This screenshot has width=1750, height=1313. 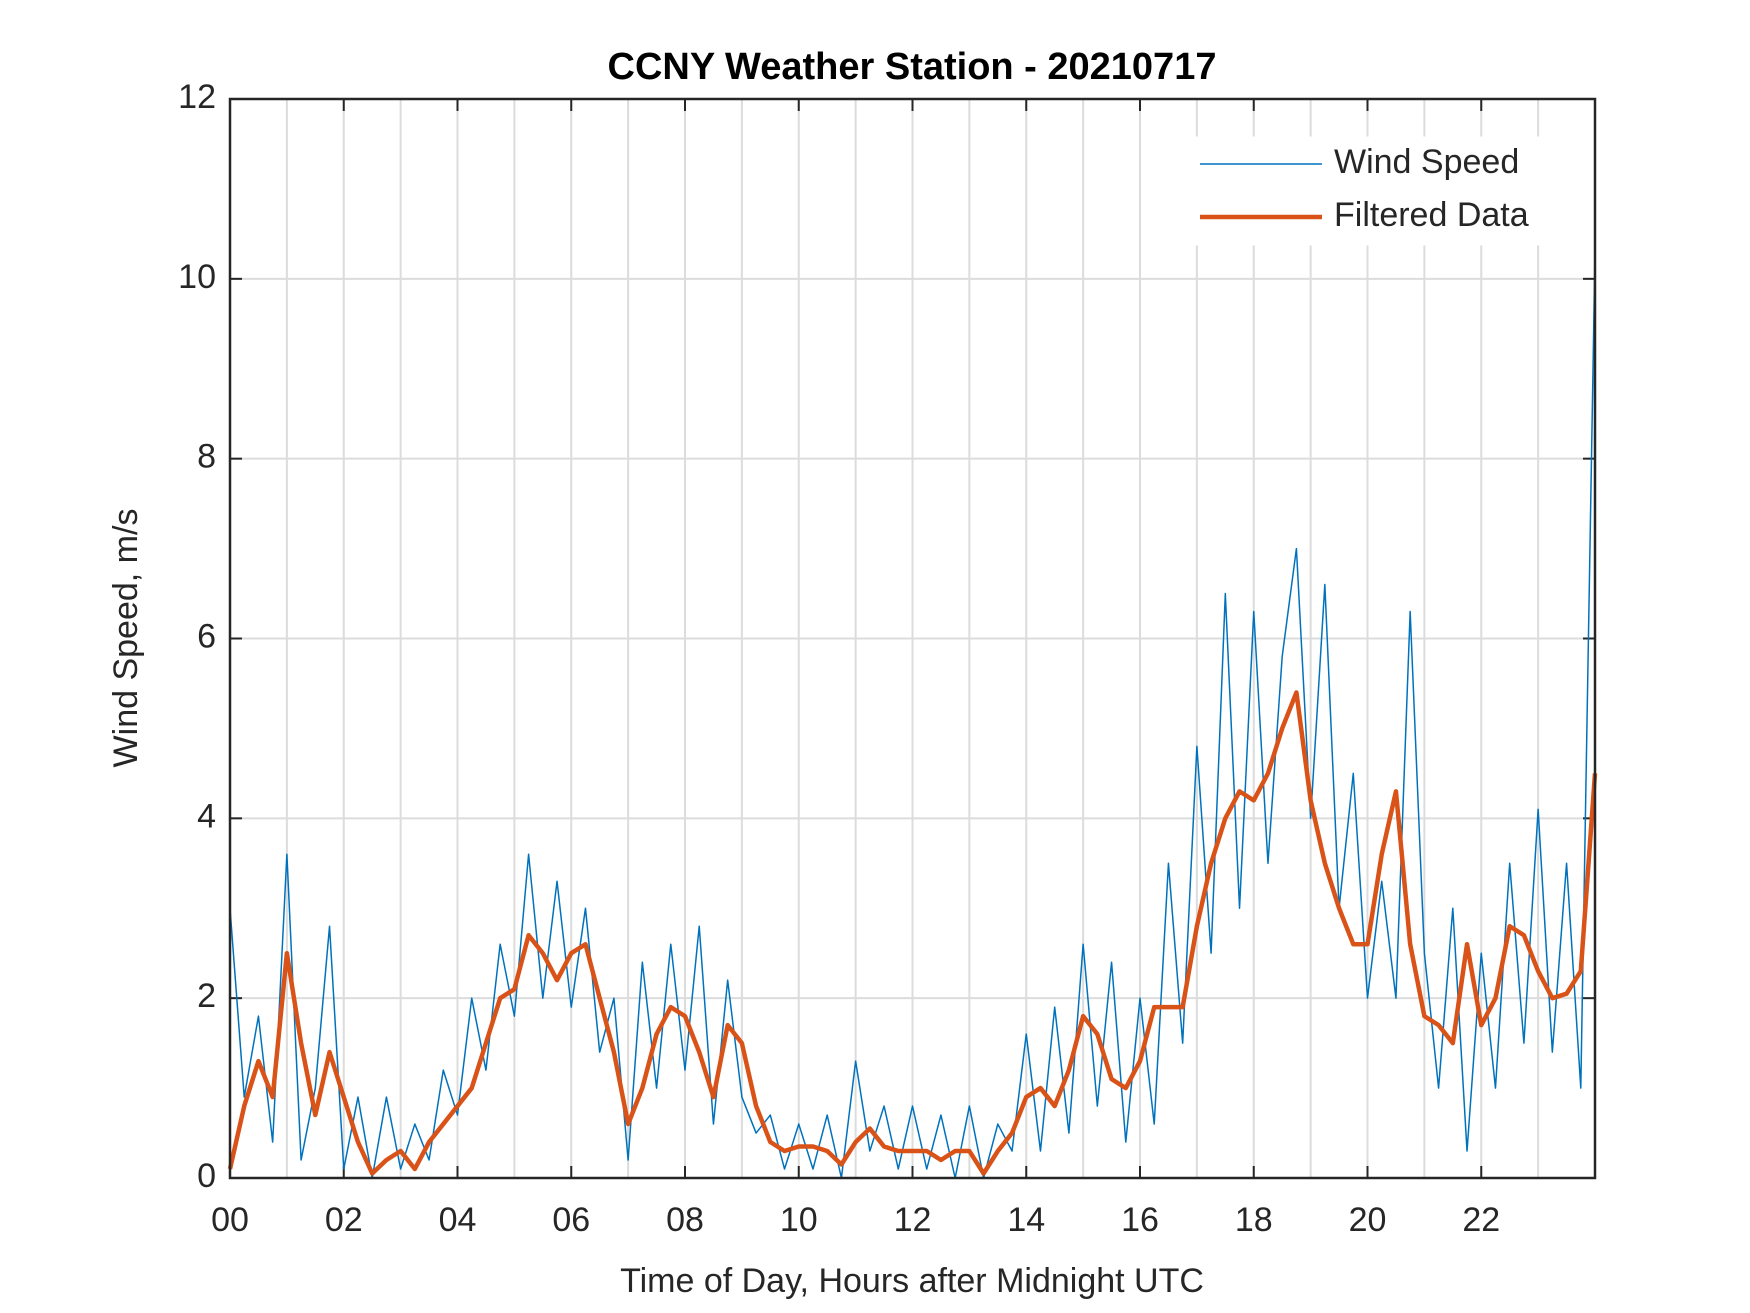 What do you see at coordinates (799, 1220) in the screenshot?
I see `x-tick-label: 10` at bounding box center [799, 1220].